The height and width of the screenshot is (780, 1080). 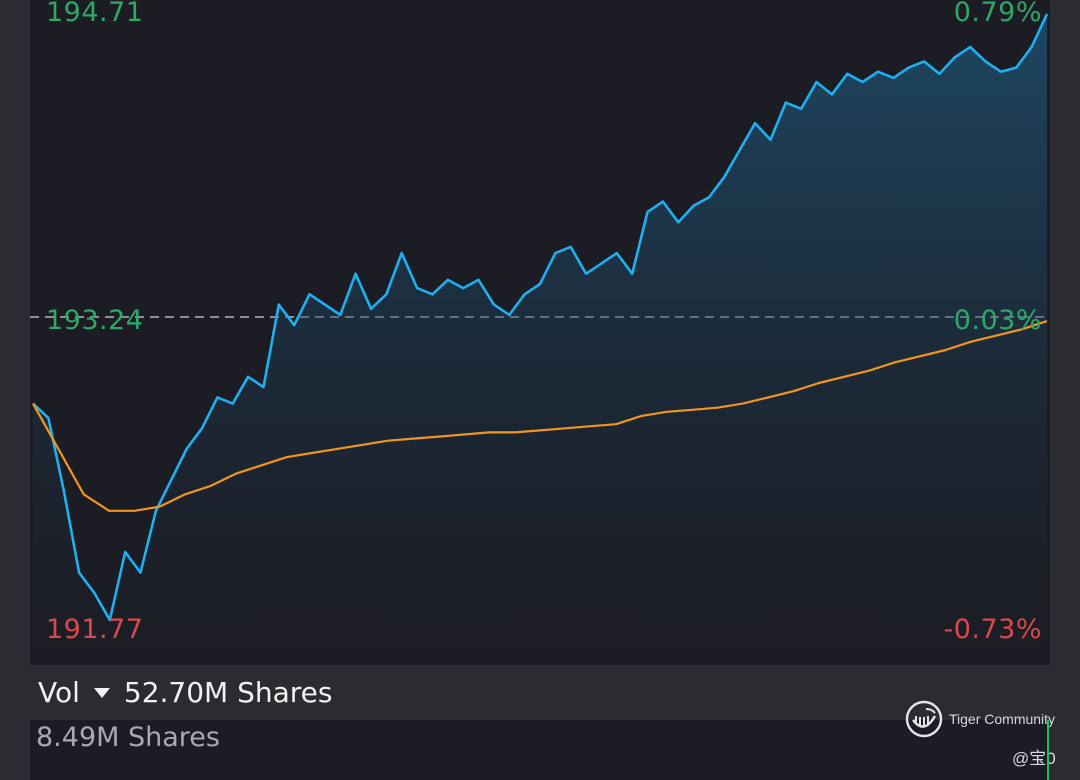 I want to click on volume-total: 52.70M Shares, so click(x=228, y=692).